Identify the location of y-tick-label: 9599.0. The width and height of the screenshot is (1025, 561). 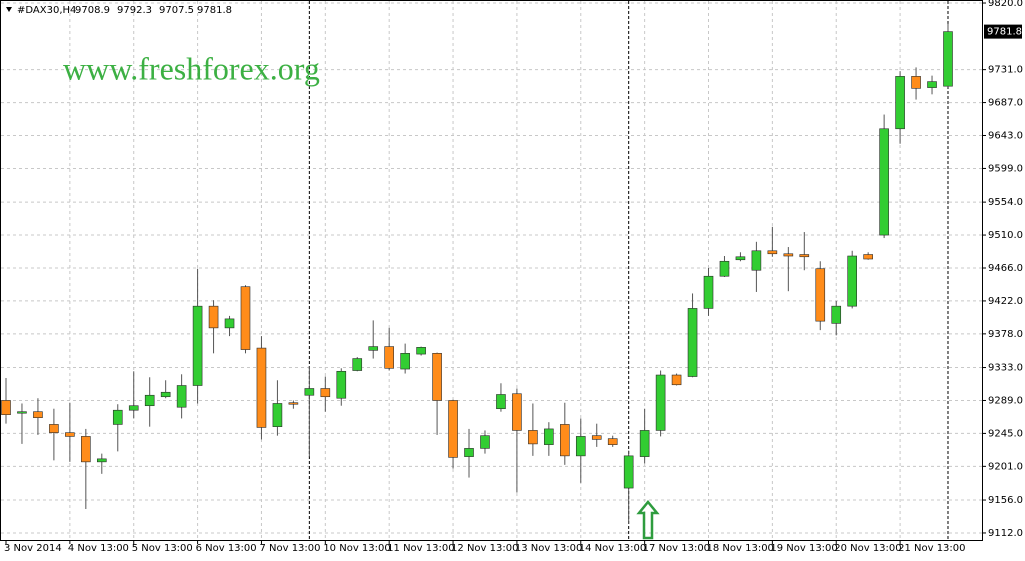
(1005, 168).